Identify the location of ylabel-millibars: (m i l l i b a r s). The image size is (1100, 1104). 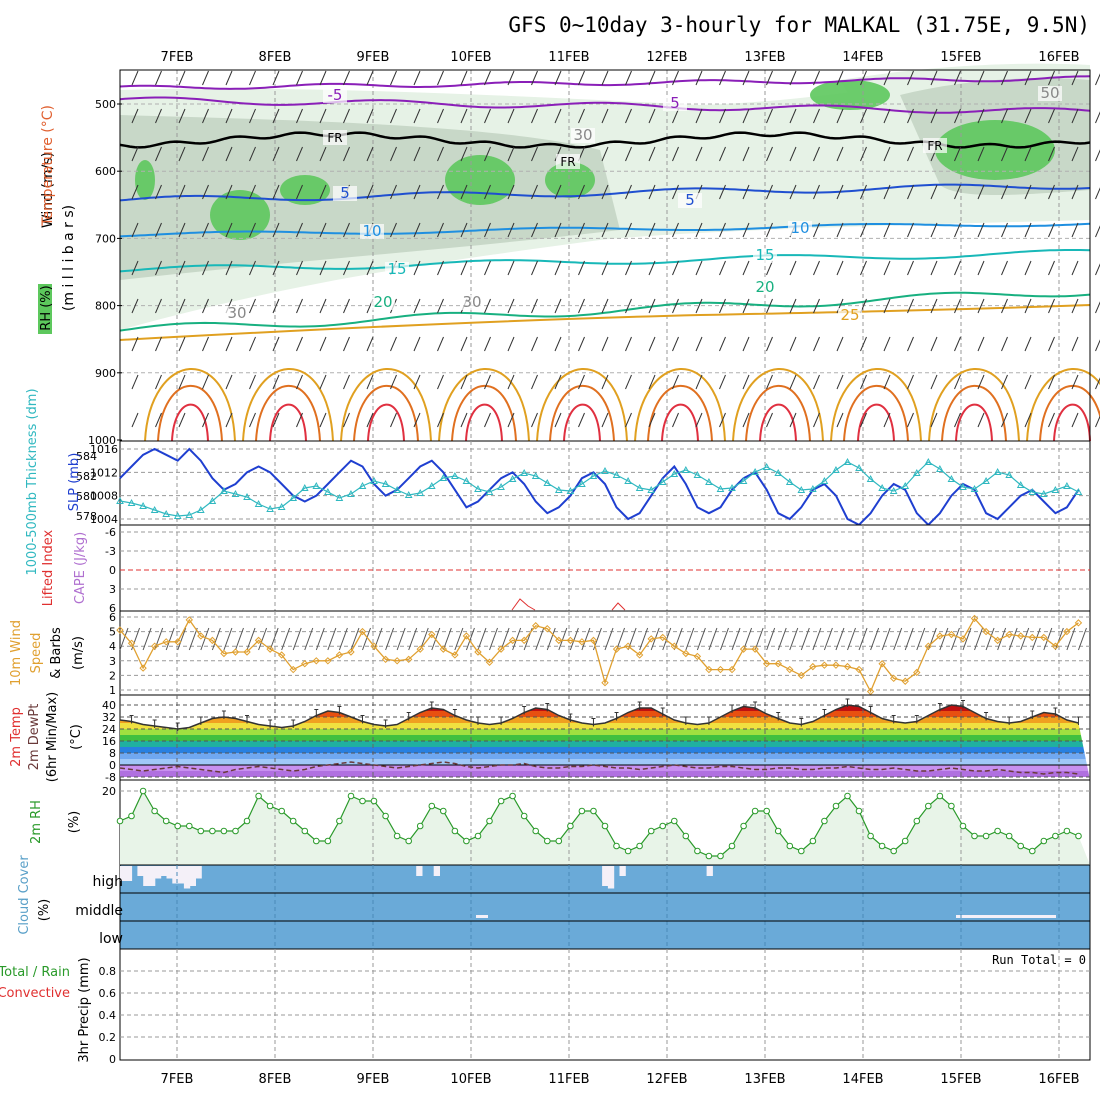
(69, 258).